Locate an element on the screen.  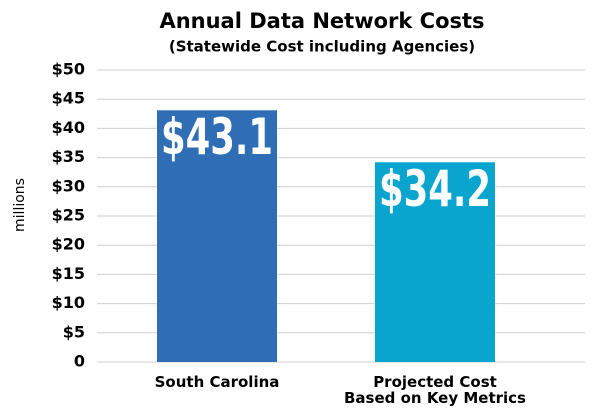
y-tick-label: $40 is located at coordinates (68, 127).